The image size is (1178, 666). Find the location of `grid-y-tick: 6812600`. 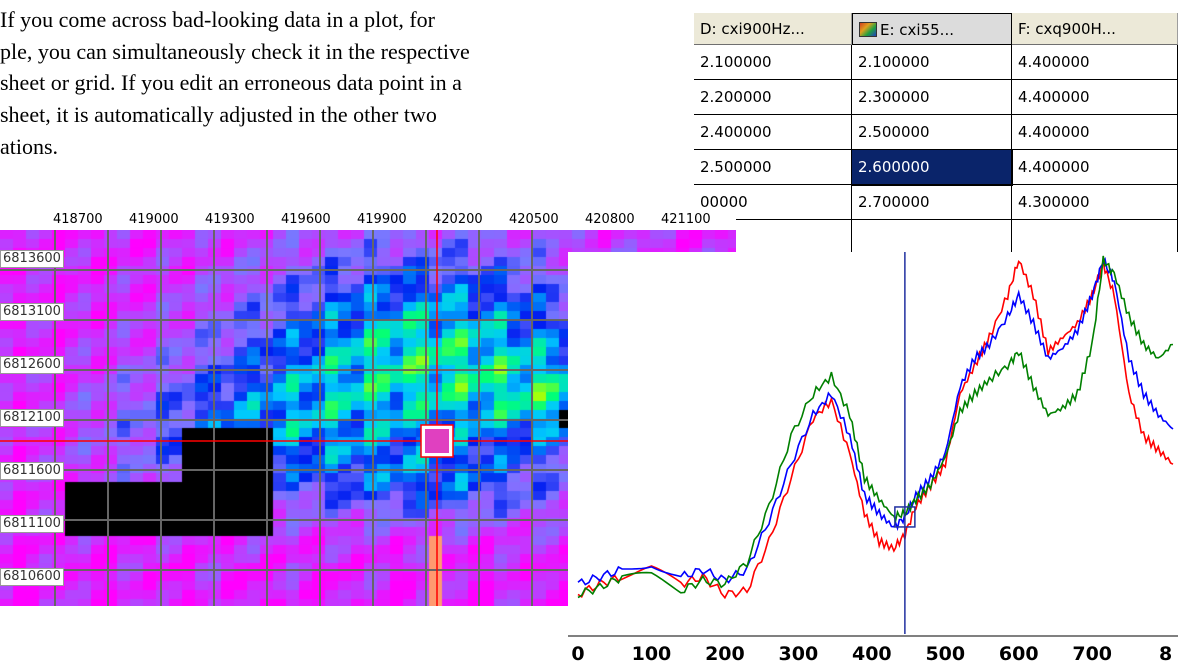

grid-y-tick: 6812600 is located at coordinates (32, 365).